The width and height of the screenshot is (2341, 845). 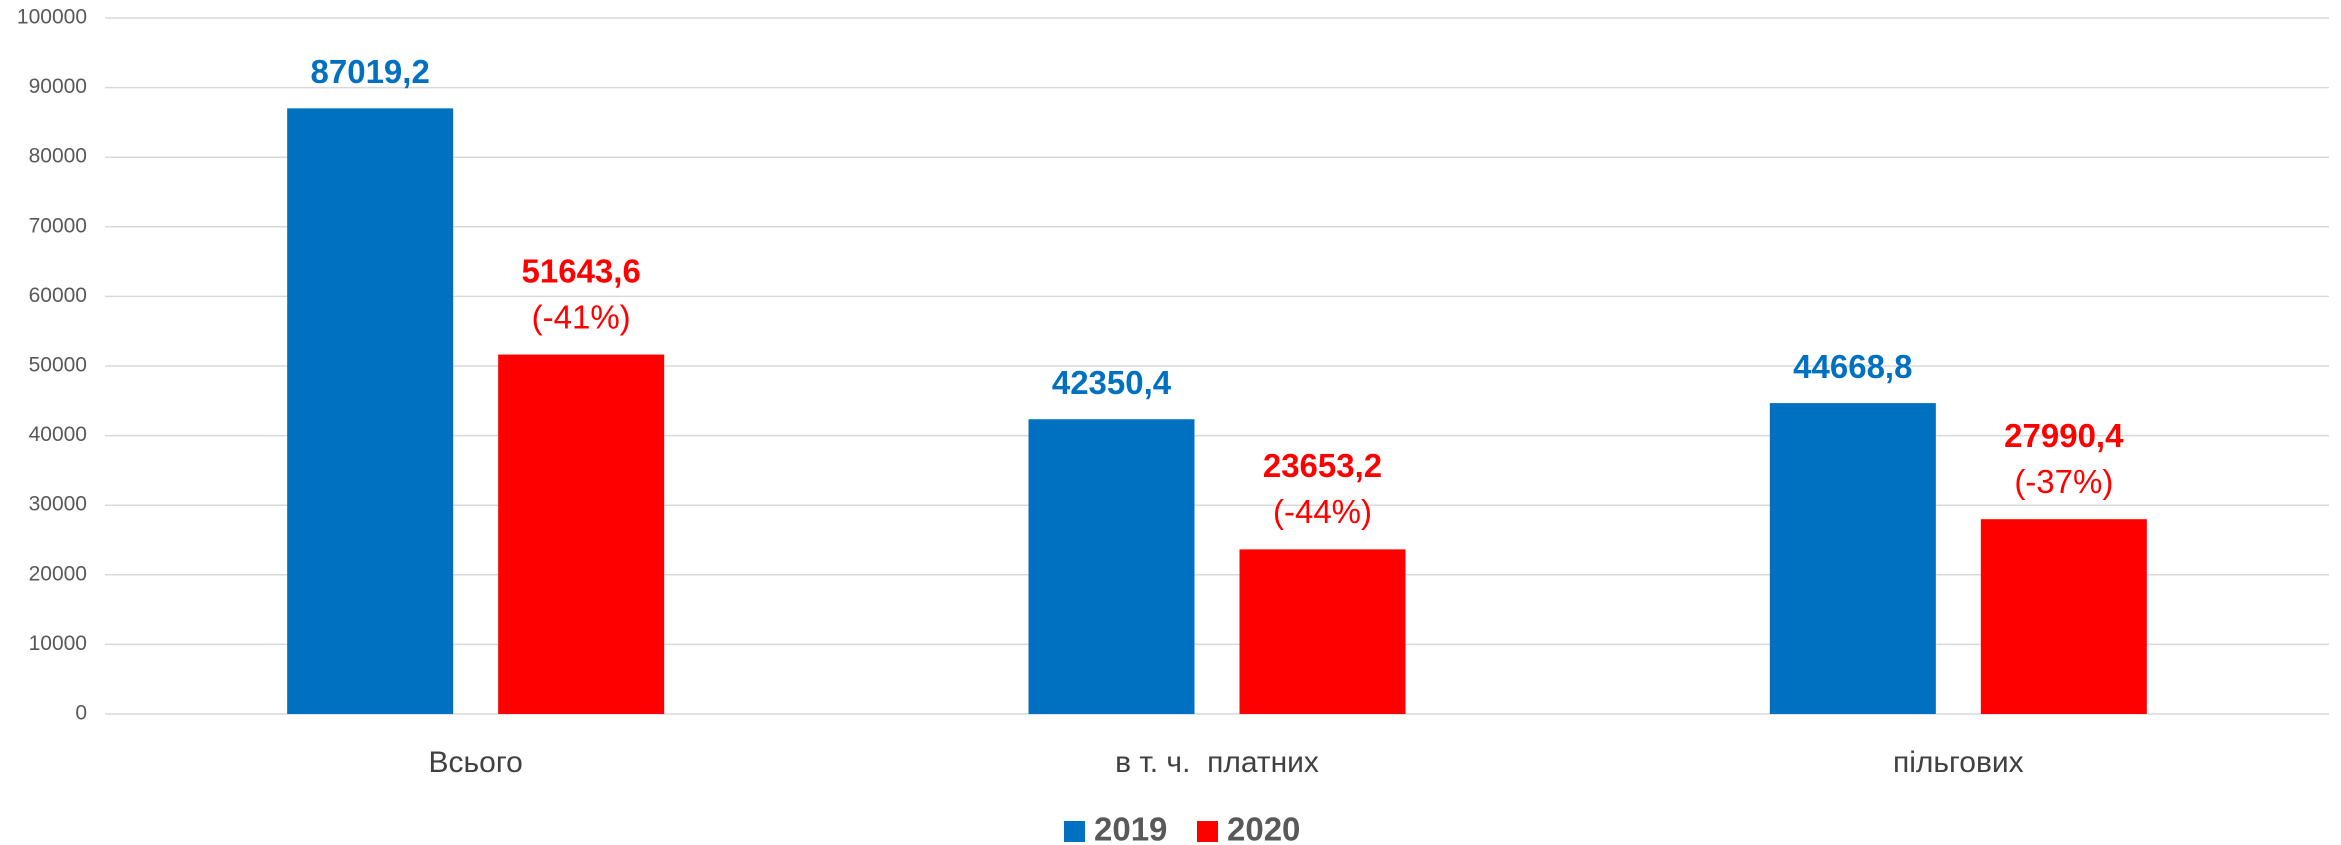 What do you see at coordinates (2064, 435) in the screenshot?
I see `data-label: 27990,4` at bounding box center [2064, 435].